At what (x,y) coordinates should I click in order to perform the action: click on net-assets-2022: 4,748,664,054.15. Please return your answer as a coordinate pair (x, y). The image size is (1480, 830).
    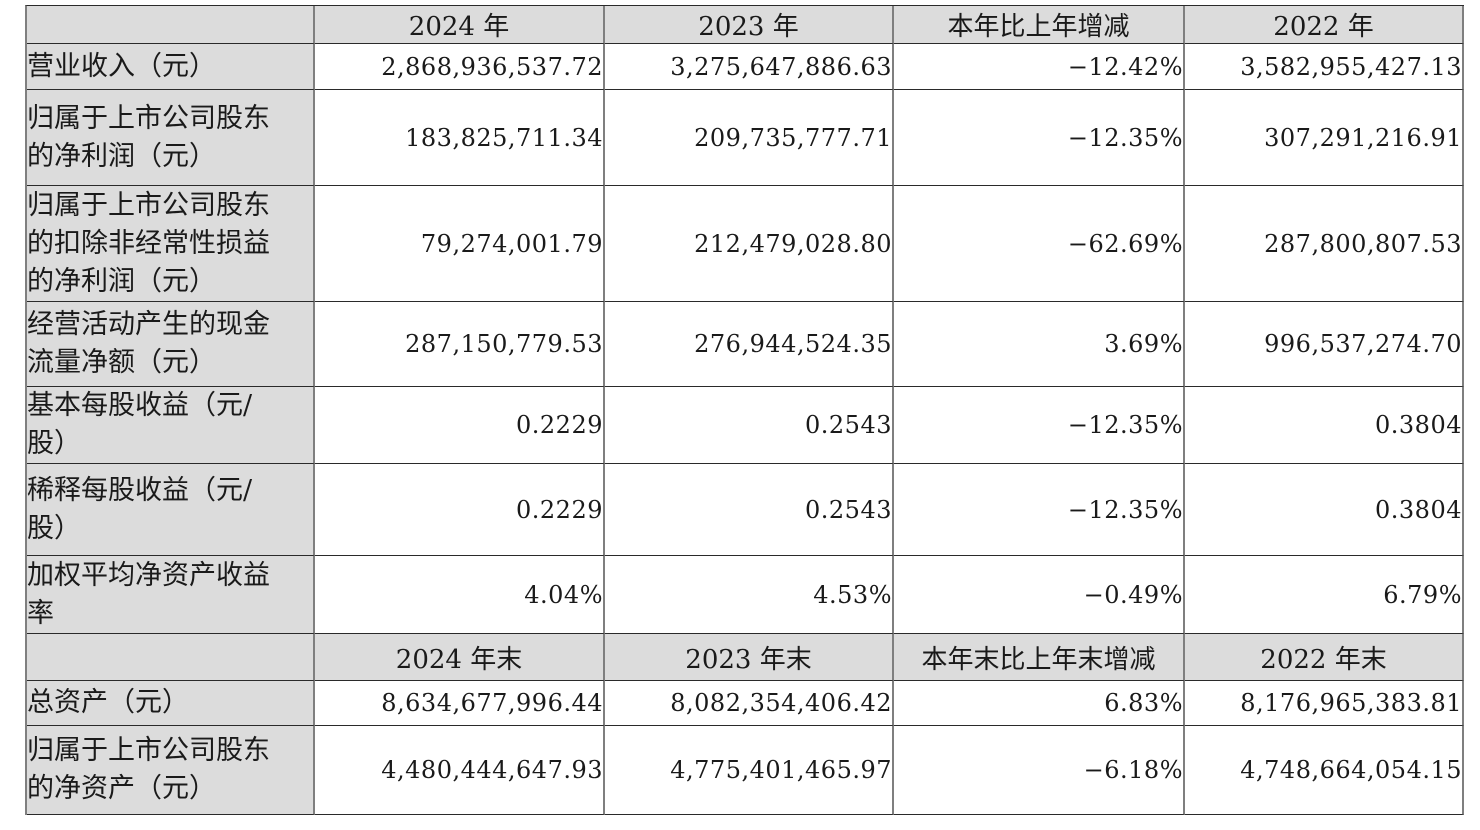
    Looking at the image, I should click on (1324, 770).